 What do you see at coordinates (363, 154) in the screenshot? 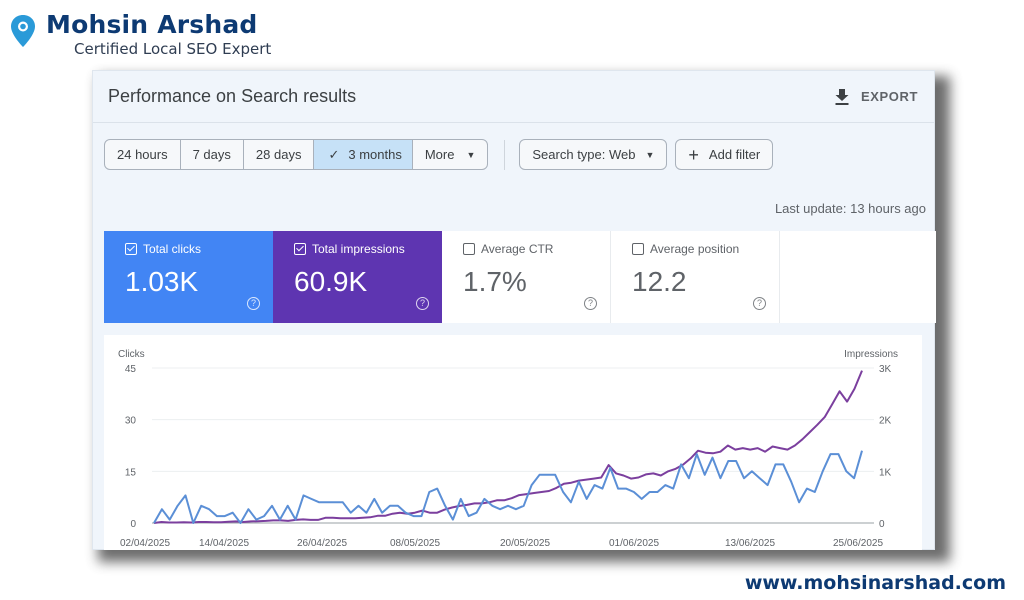
I see `date-range-3-months: ✓ 3 months` at bounding box center [363, 154].